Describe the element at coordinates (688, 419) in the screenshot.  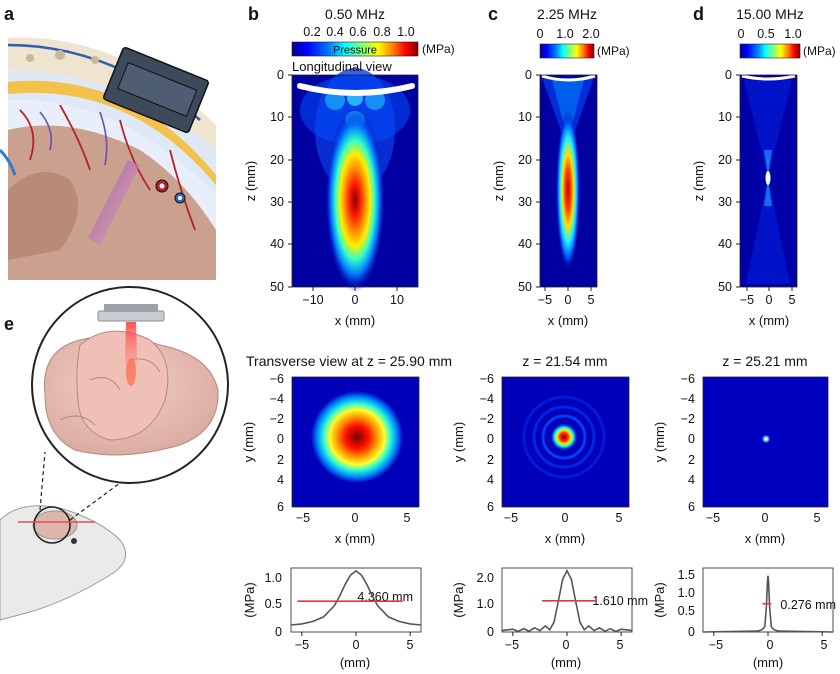
I see `y-tick-d-2: −2` at that location.